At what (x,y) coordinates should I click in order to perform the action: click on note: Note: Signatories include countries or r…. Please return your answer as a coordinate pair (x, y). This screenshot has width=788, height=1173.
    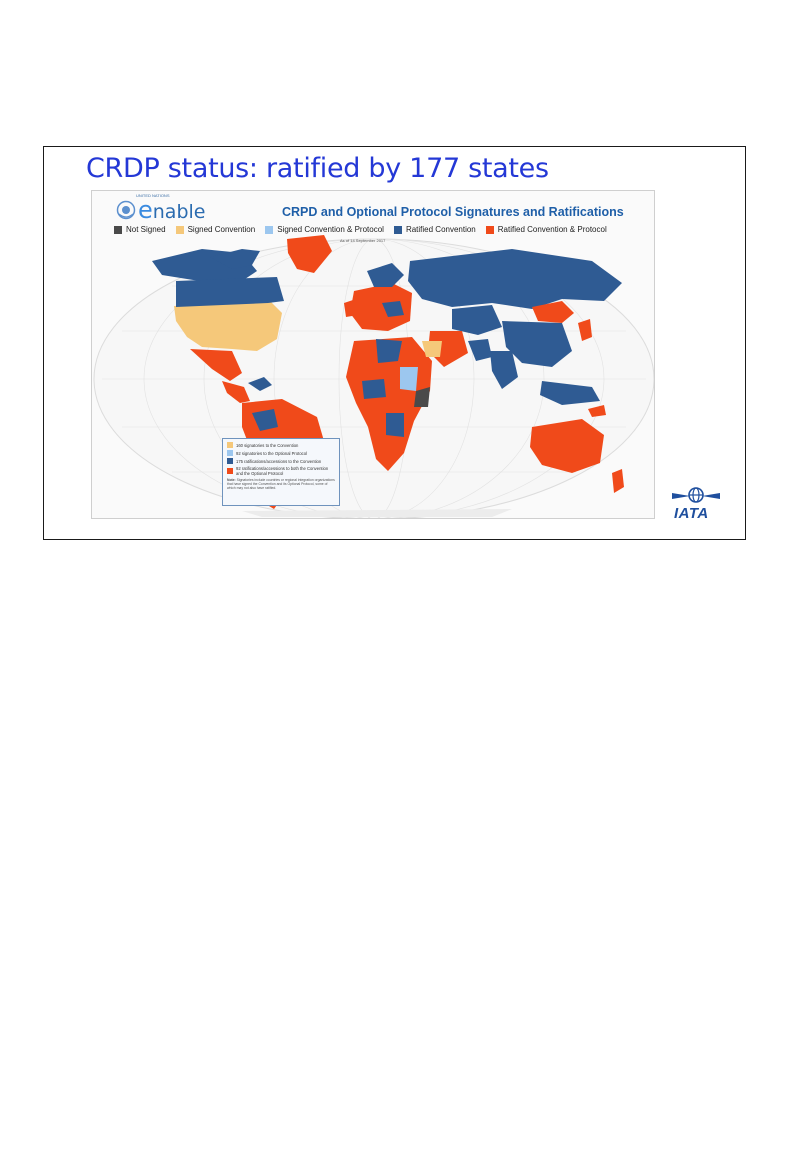
    Looking at the image, I should click on (281, 484).